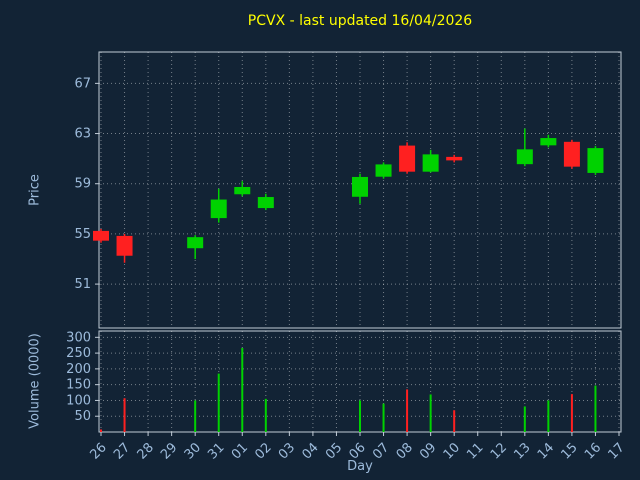 This screenshot has width=640, height=480. What do you see at coordinates (82, 416) in the screenshot?
I see `volume-tick-label: 50` at bounding box center [82, 416].